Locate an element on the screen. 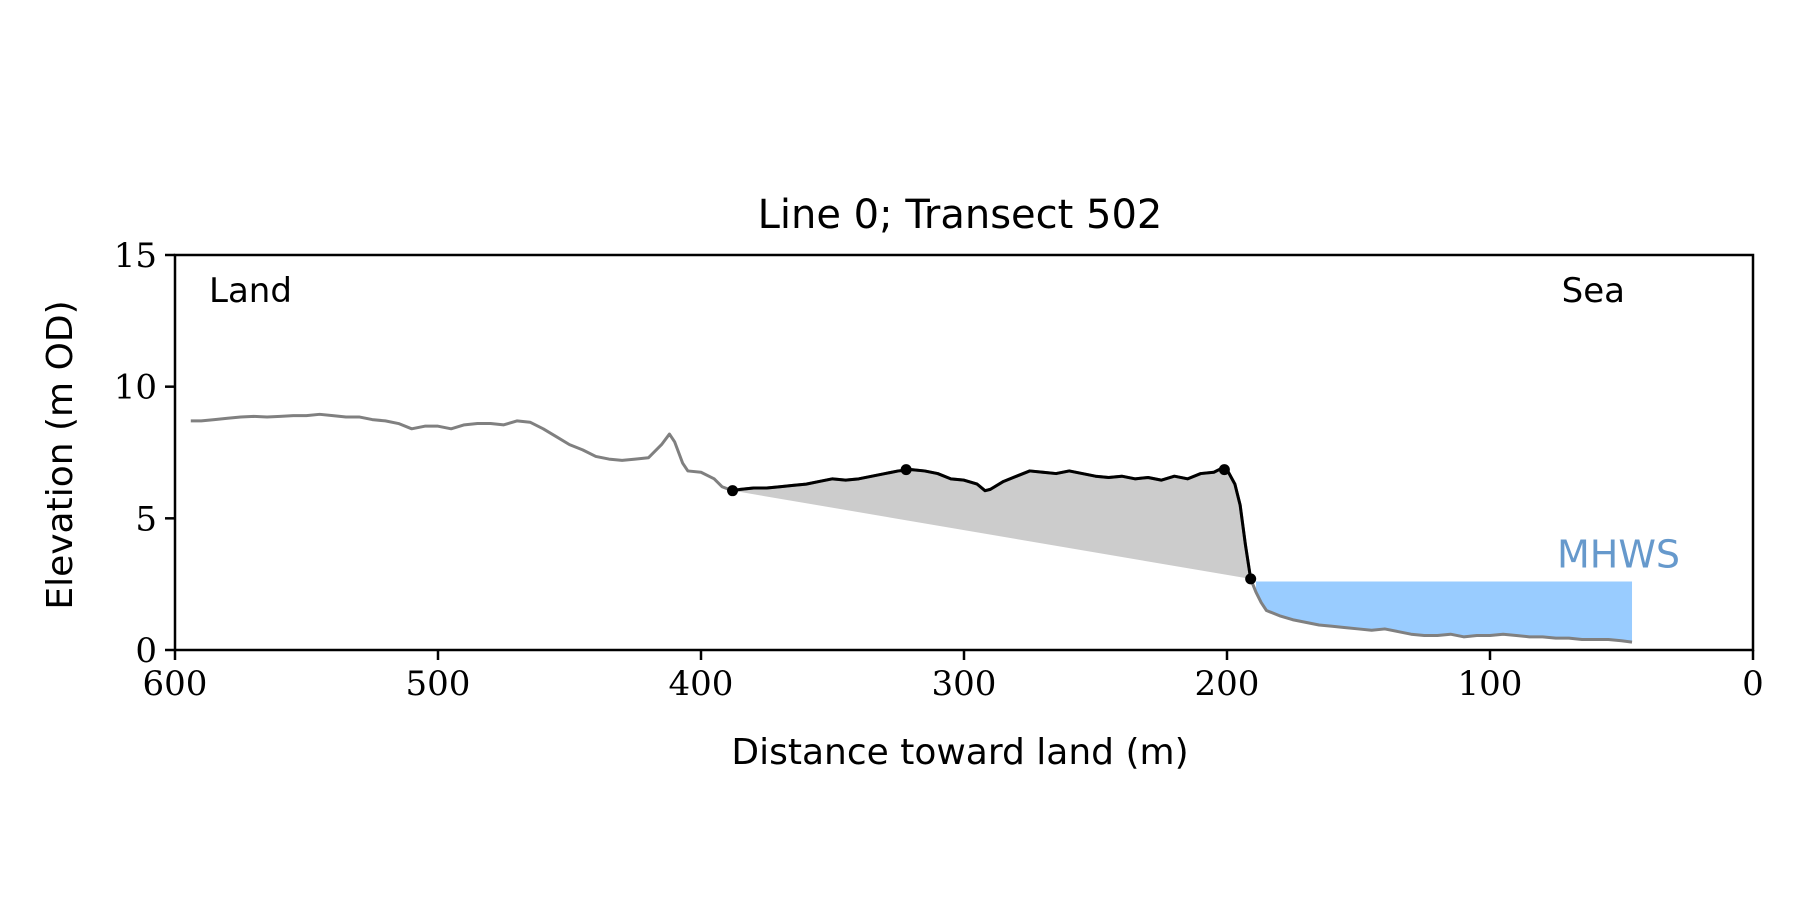 This screenshot has width=1800, height=900. land-annotation: Land is located at coordinates (250, 291).